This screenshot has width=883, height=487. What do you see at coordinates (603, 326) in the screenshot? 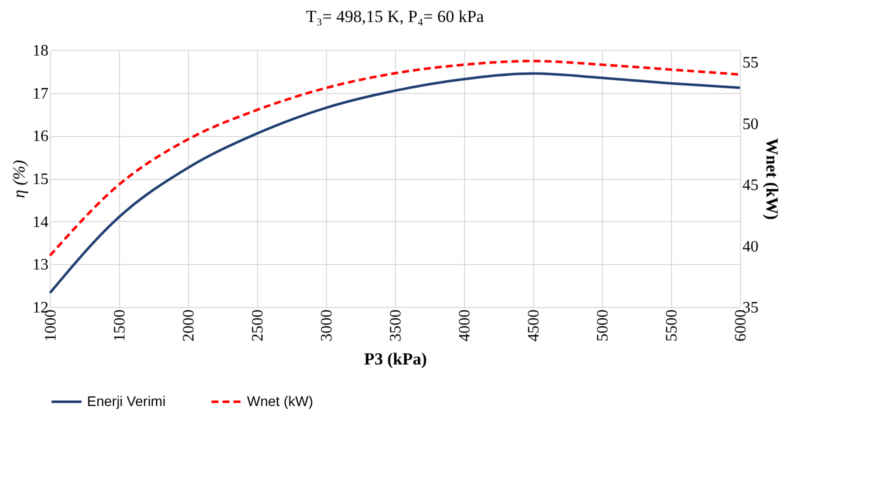
I see `x-tick-label: 5000` at bounding box center [603, 326].